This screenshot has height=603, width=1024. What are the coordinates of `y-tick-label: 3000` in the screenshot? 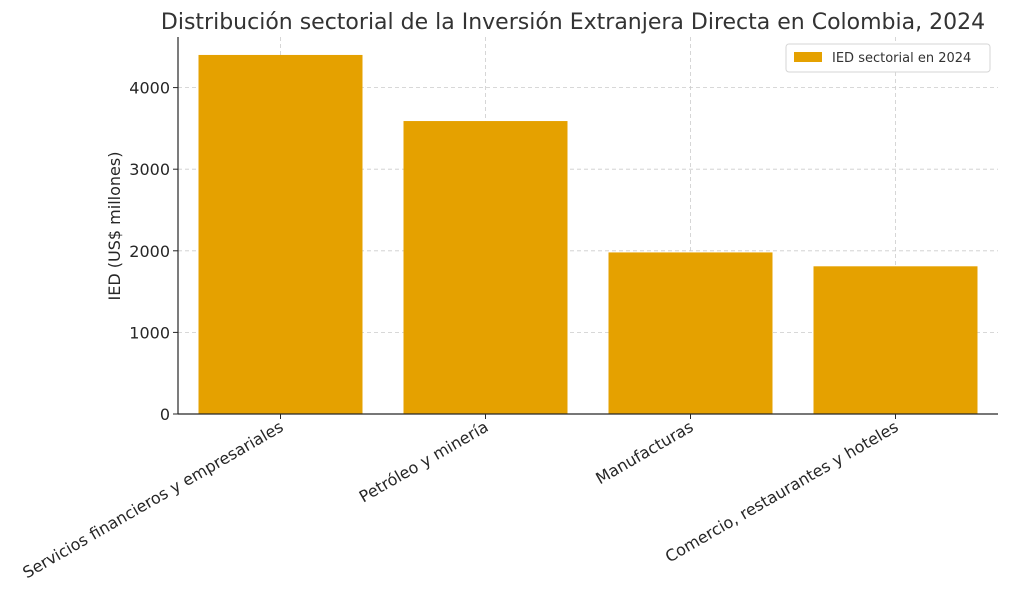 It's located at (149, 169).